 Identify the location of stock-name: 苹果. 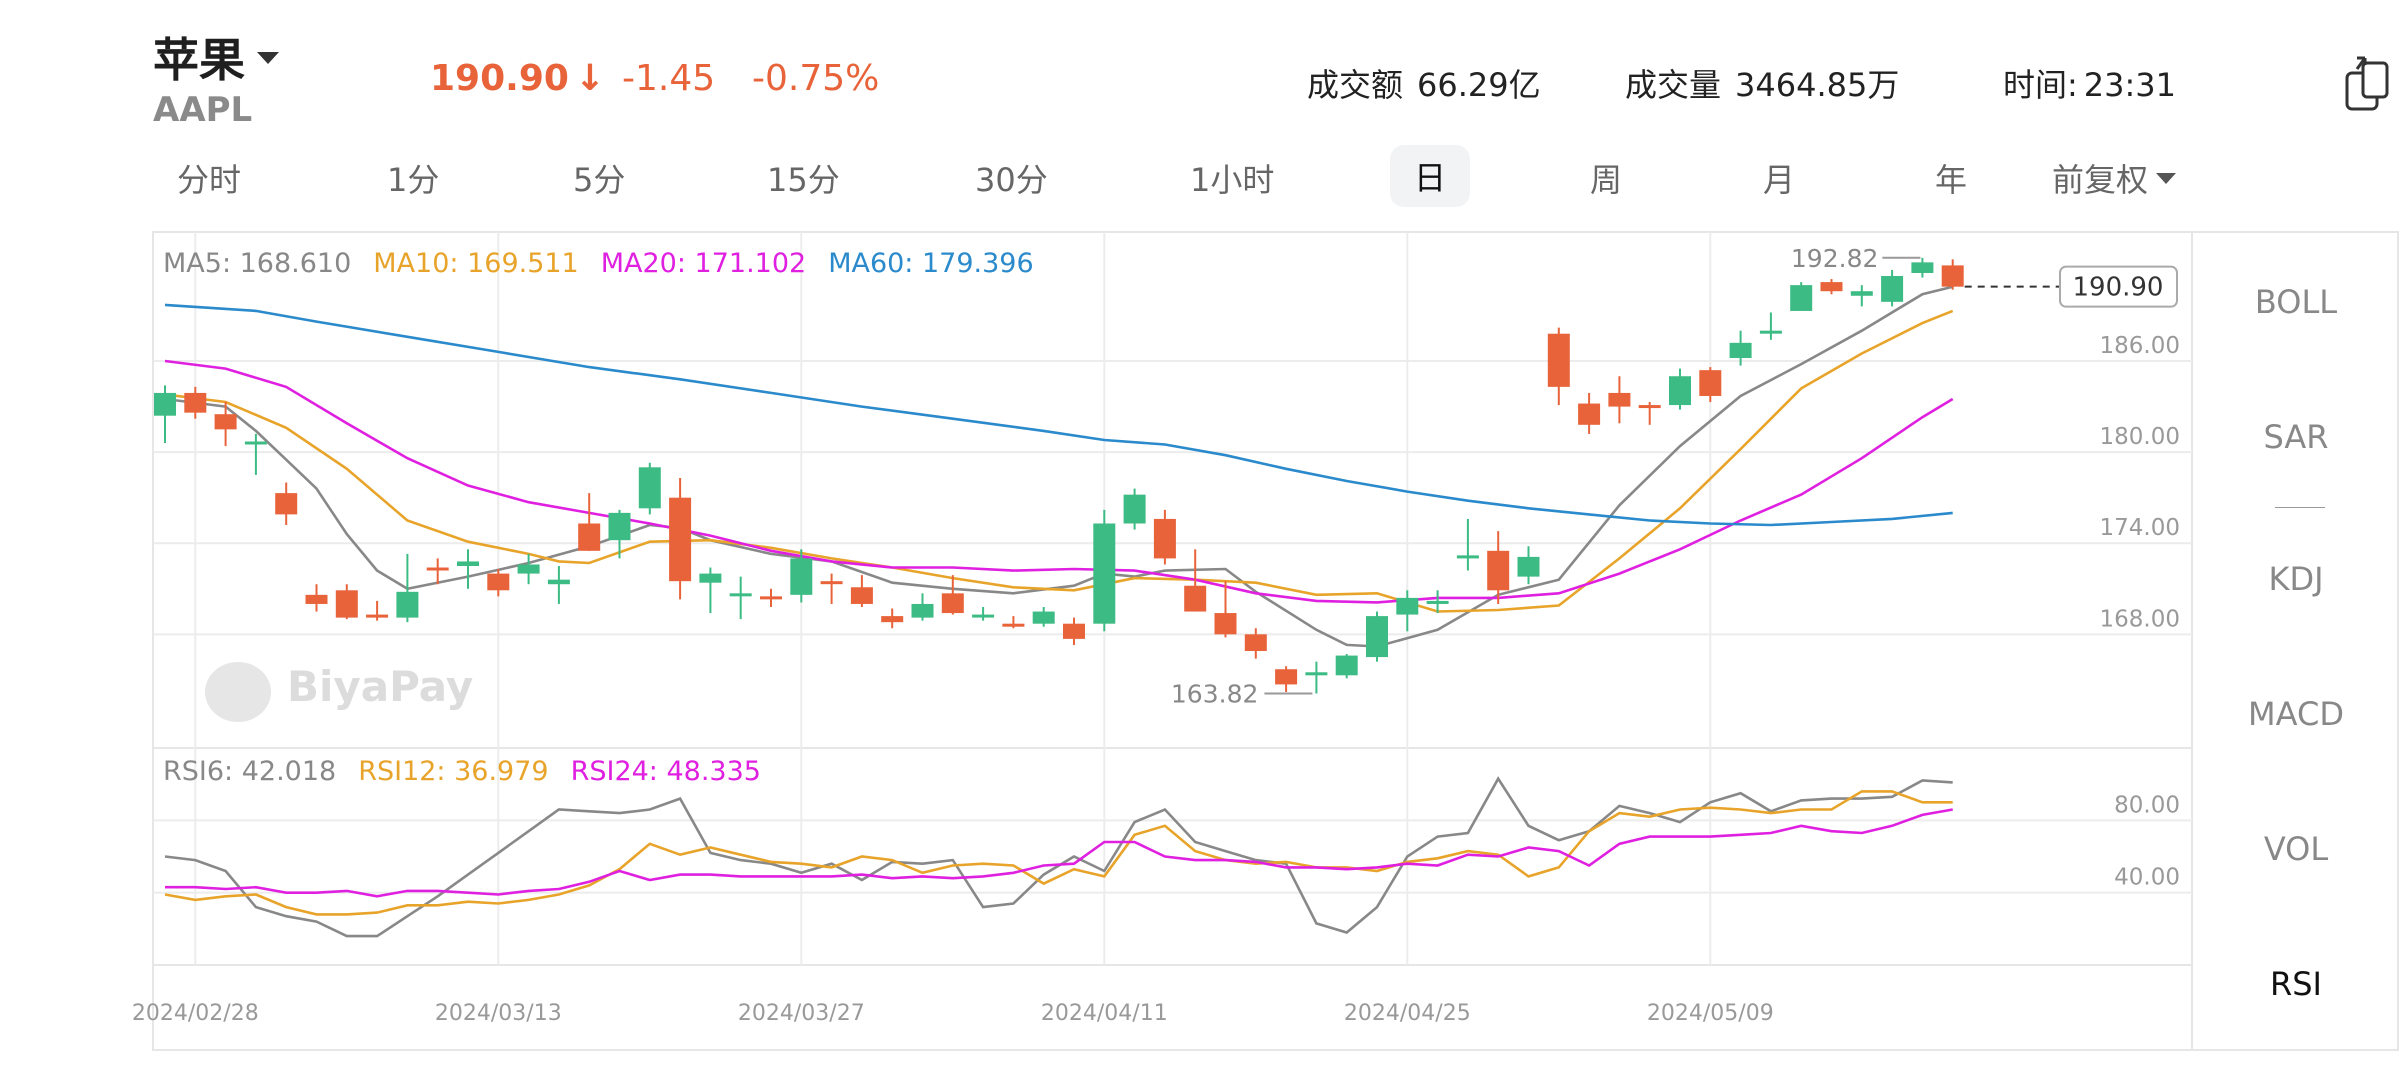
(216, 57).